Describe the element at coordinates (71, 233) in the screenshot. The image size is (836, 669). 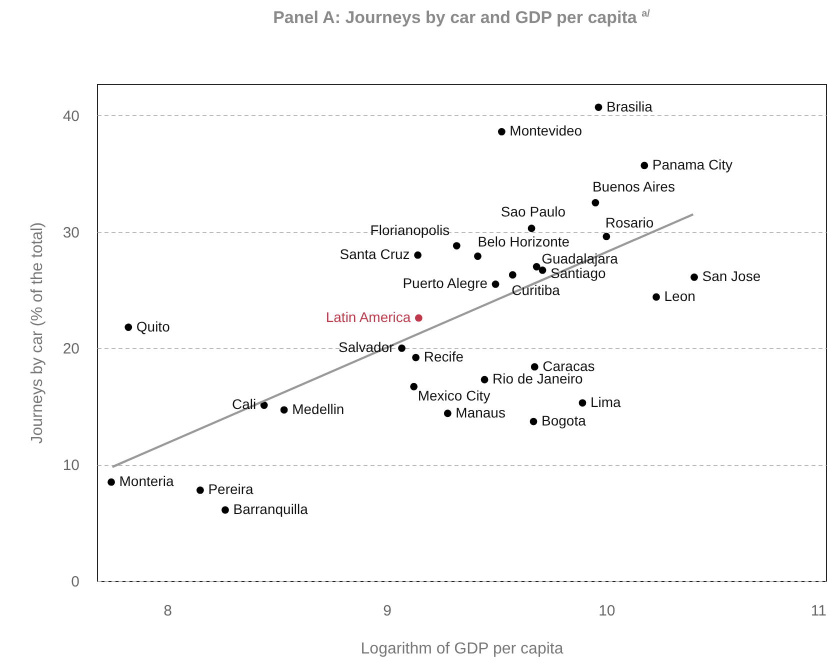
I see `y-tick-label: 30` at that location.